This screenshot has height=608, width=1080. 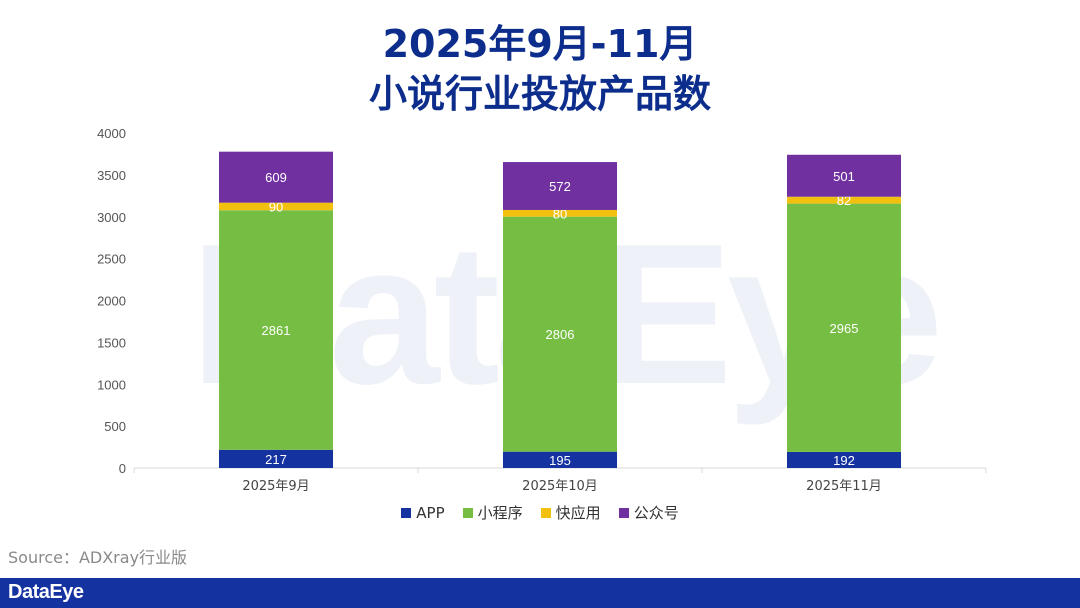 I want to click on data-label: 2806, so click(x=560, y=334).